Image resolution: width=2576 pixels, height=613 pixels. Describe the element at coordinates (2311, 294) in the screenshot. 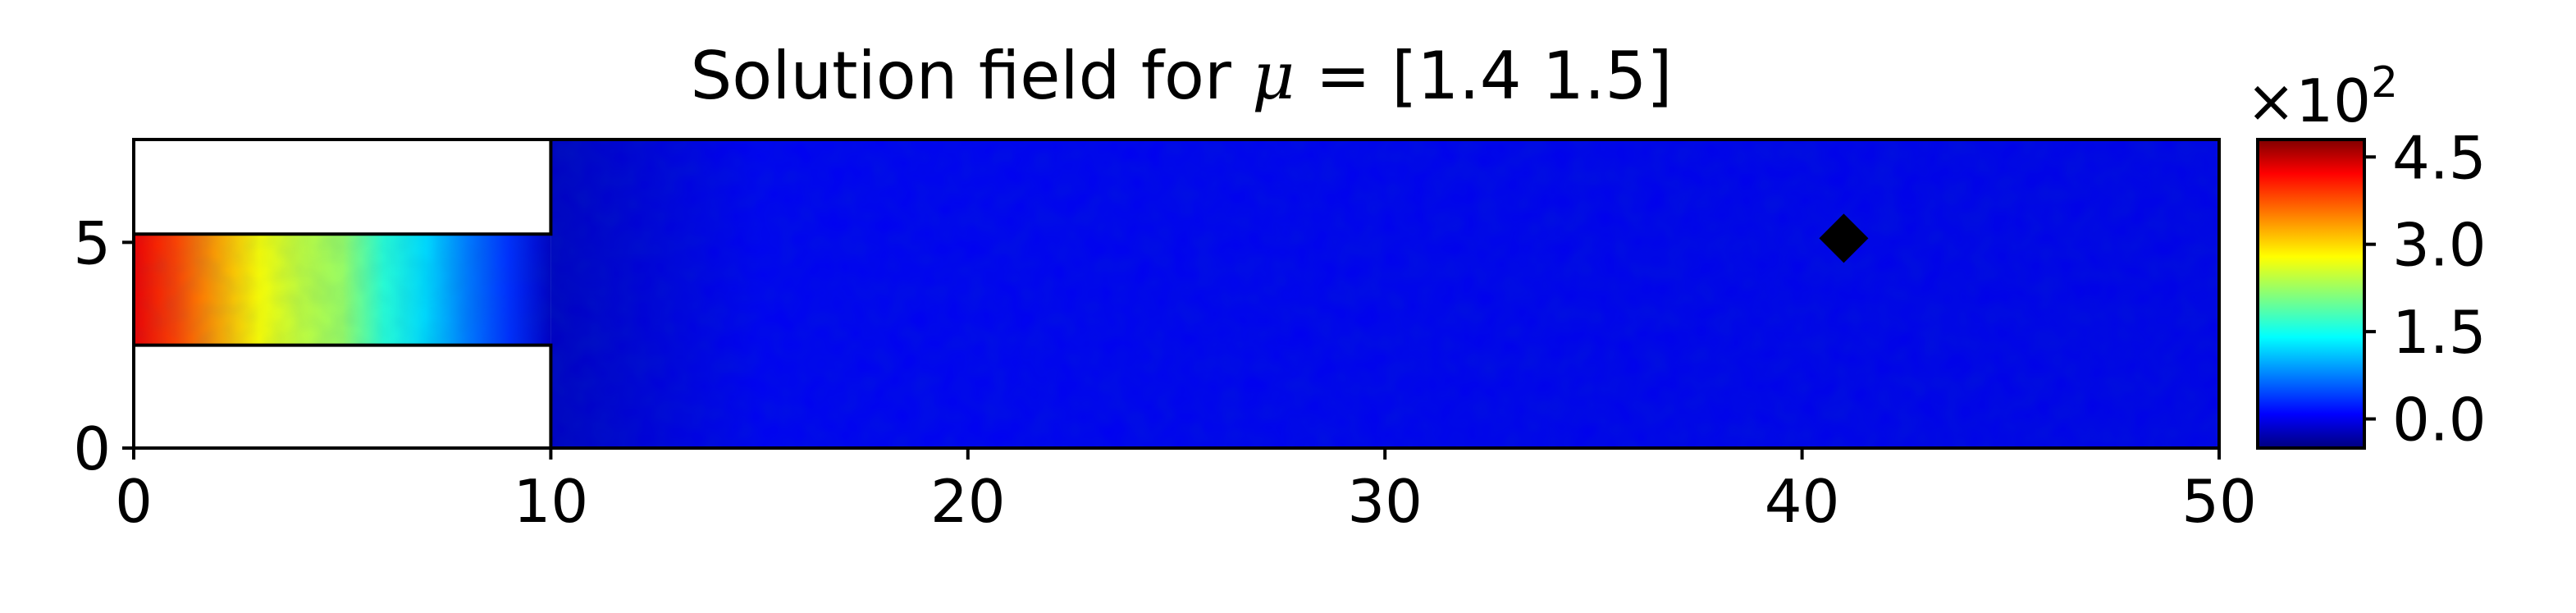

I see `colorbar-gradient` at that location.